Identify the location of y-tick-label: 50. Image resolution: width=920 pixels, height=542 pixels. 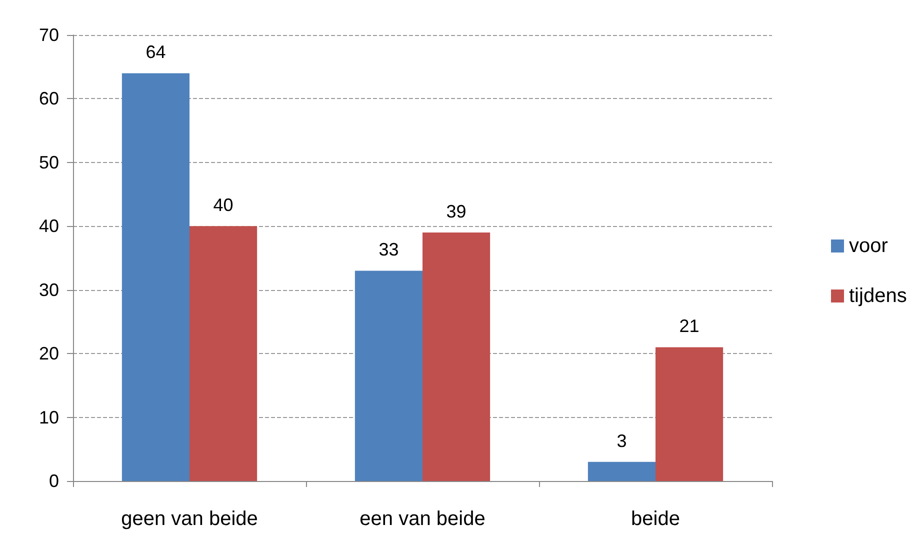
(48, 162).